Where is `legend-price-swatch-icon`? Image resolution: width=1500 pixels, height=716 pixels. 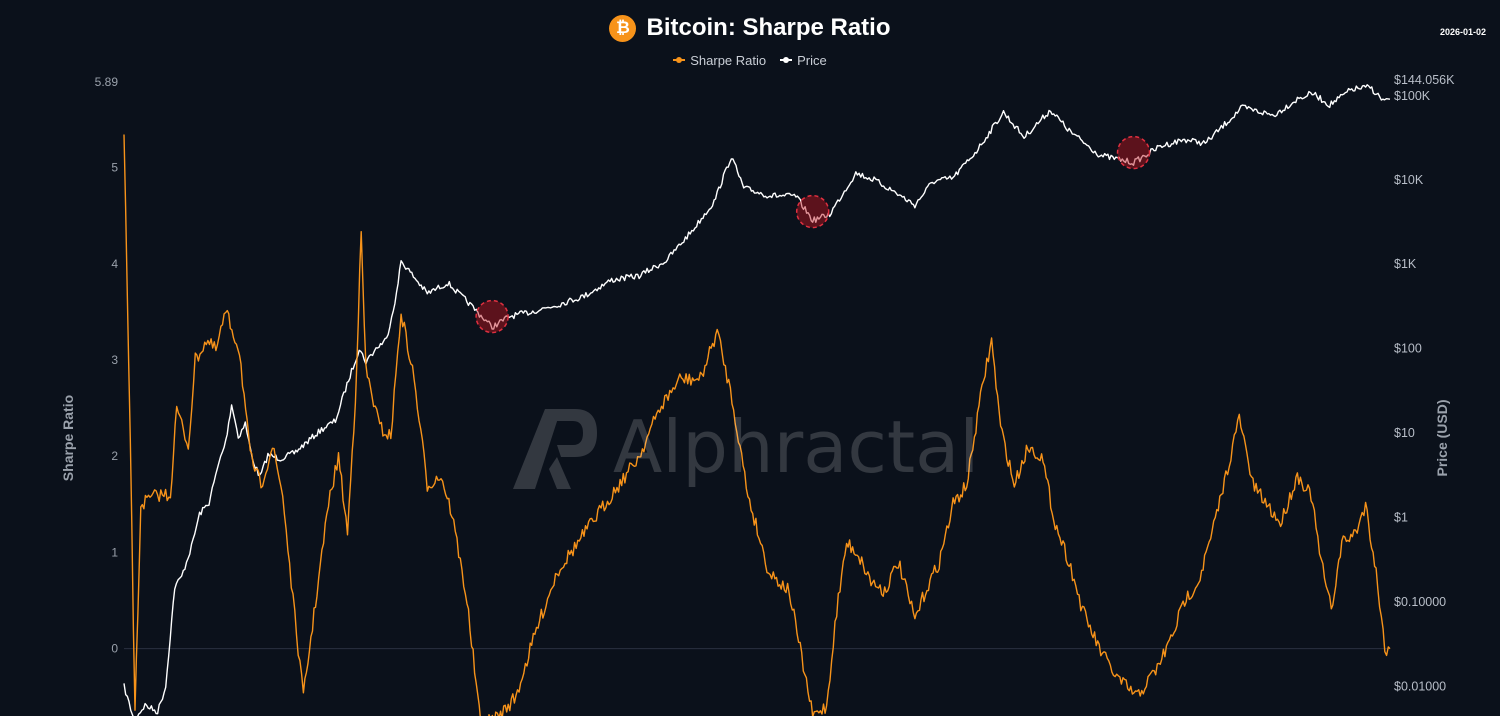 legend-price-swatch-icon is located at coordinates (786, 60).